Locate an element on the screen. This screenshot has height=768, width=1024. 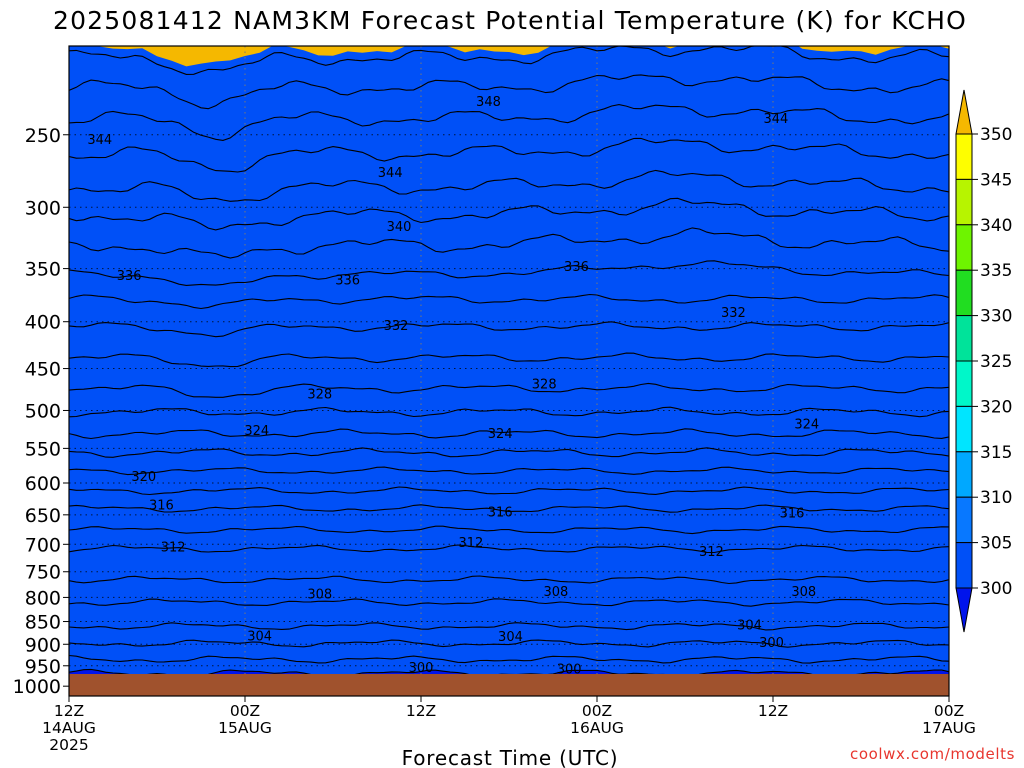
x-tick-label: 00Z is located at coordinates (245, 711).